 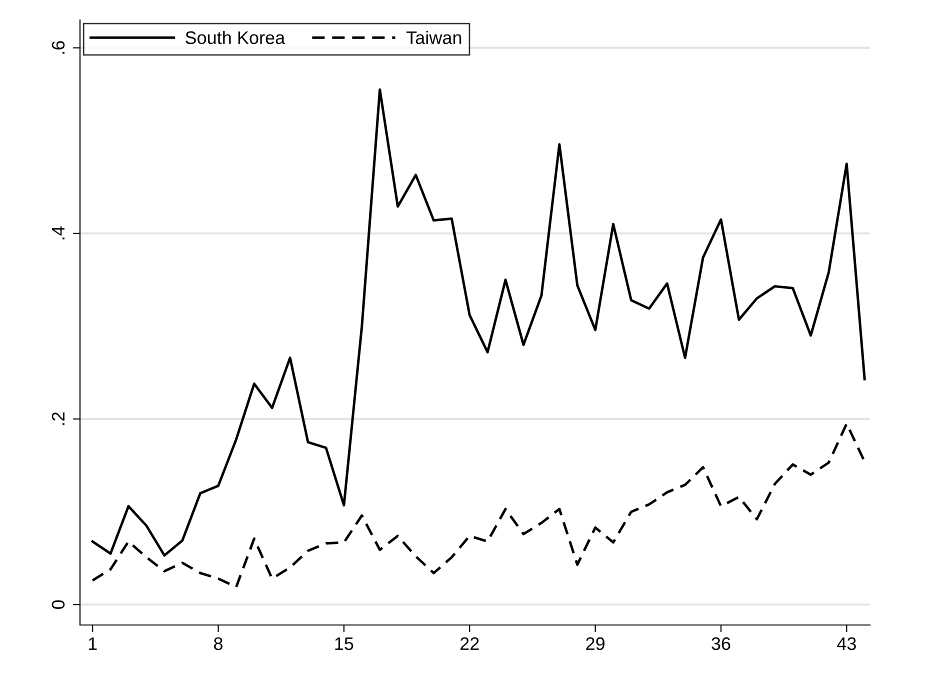 What do you see at coordinates (58, 418) in the screenshot?
I see `y-tick-label: .2` at bounding box center [58, 418].